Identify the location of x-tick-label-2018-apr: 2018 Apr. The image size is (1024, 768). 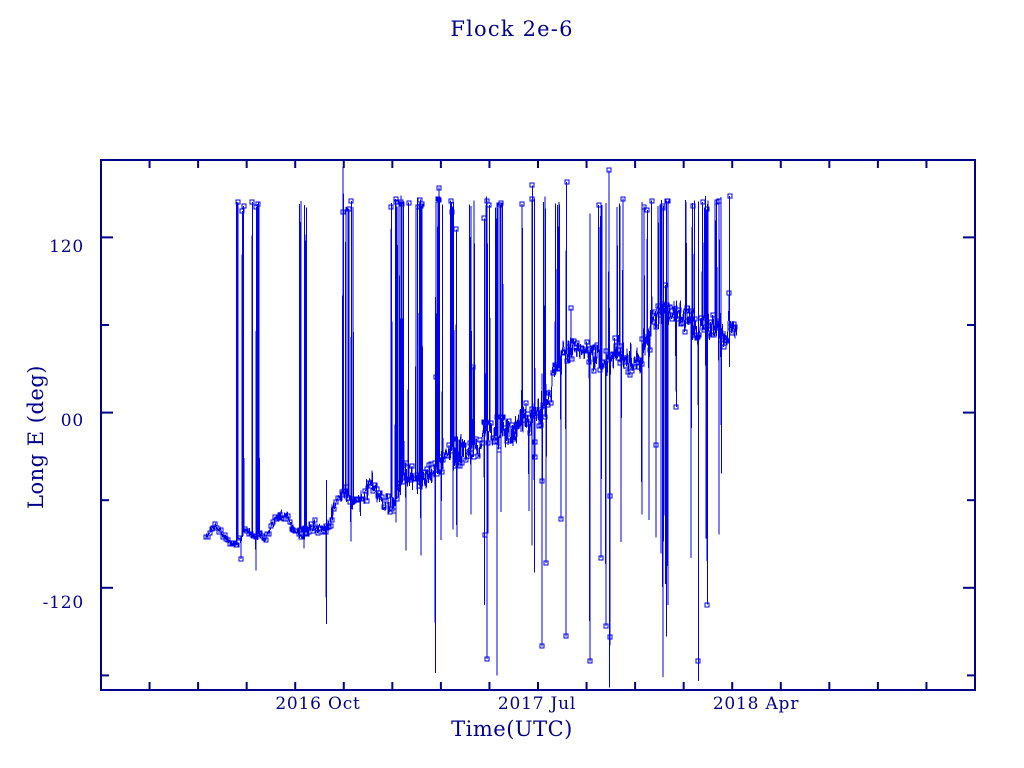
(756, 704).